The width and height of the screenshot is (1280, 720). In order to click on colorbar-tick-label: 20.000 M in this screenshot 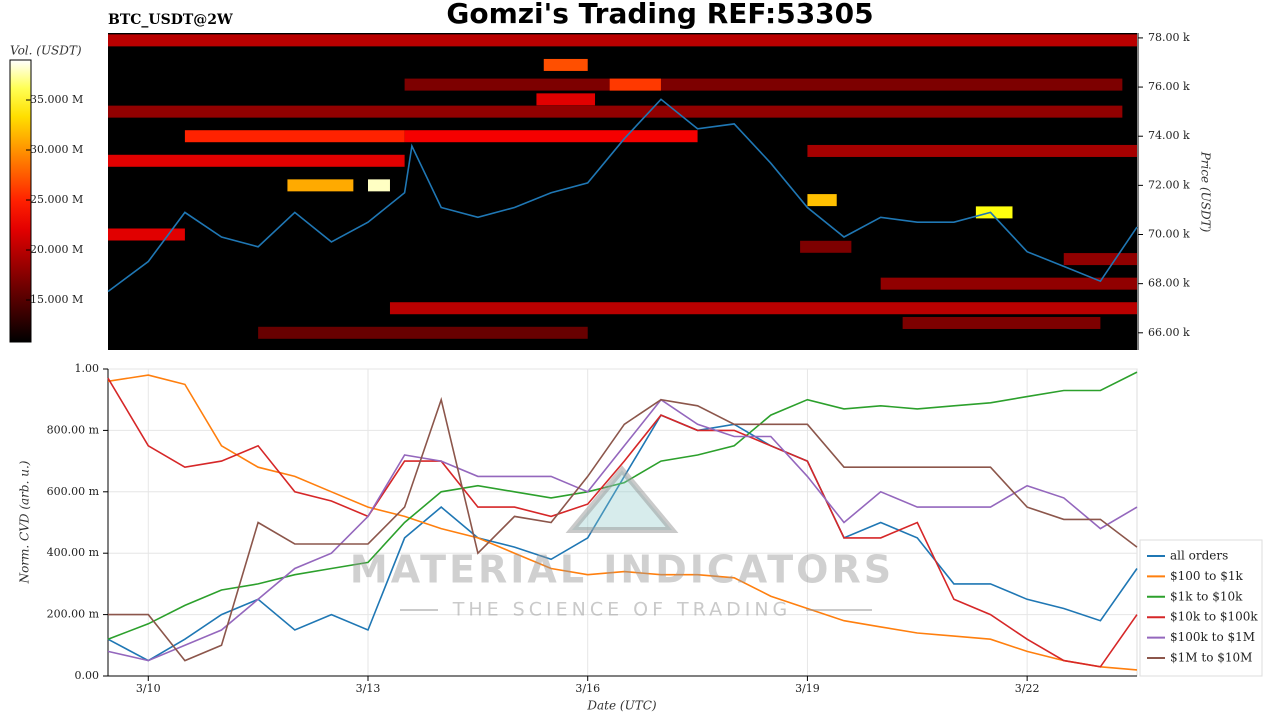, I will do `click(56, 249)`.